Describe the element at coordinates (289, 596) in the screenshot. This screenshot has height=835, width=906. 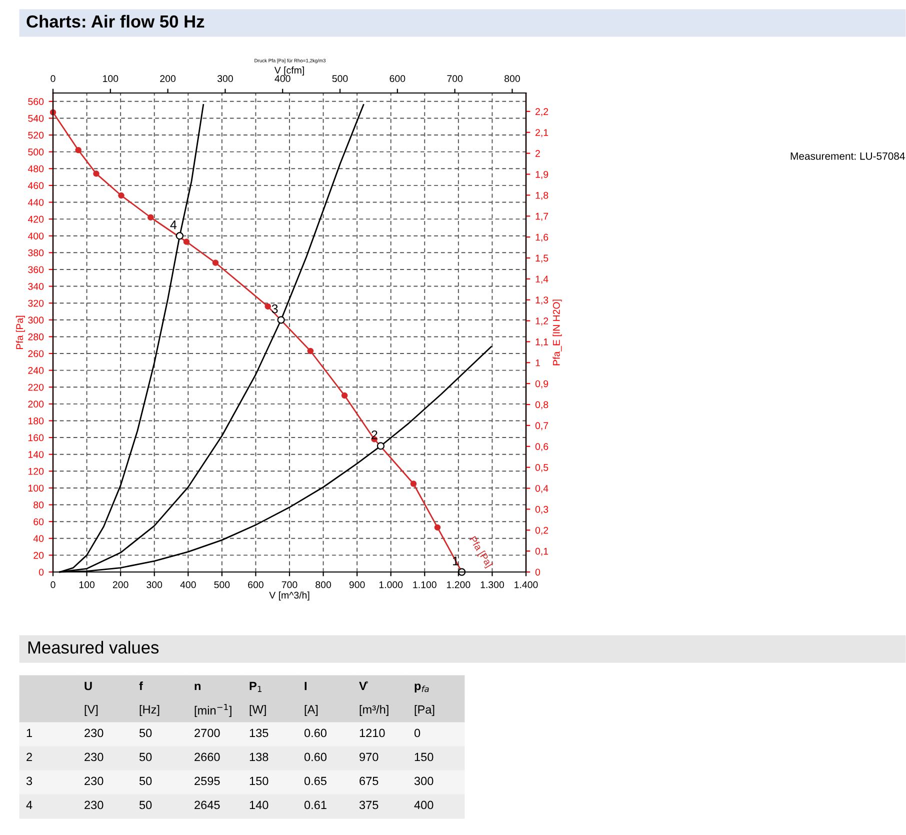
I see `x-axis-title: V [m^3/h]` at that location.